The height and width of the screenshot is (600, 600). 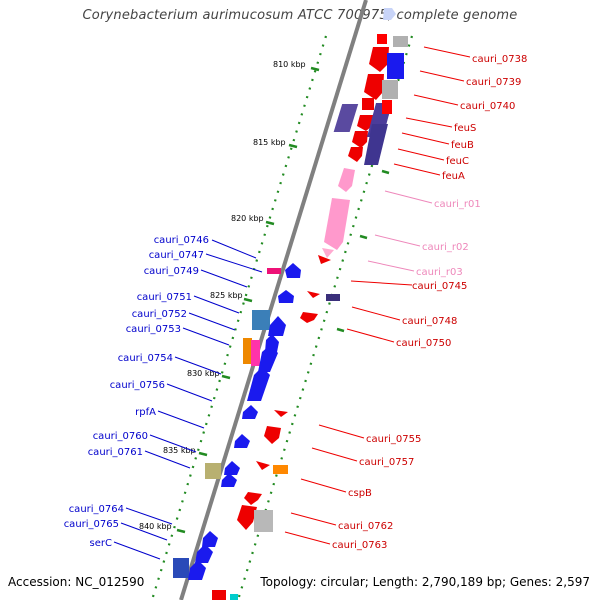 I want to click on gene-cauri_0738-gray, so click(x=400, y=41).